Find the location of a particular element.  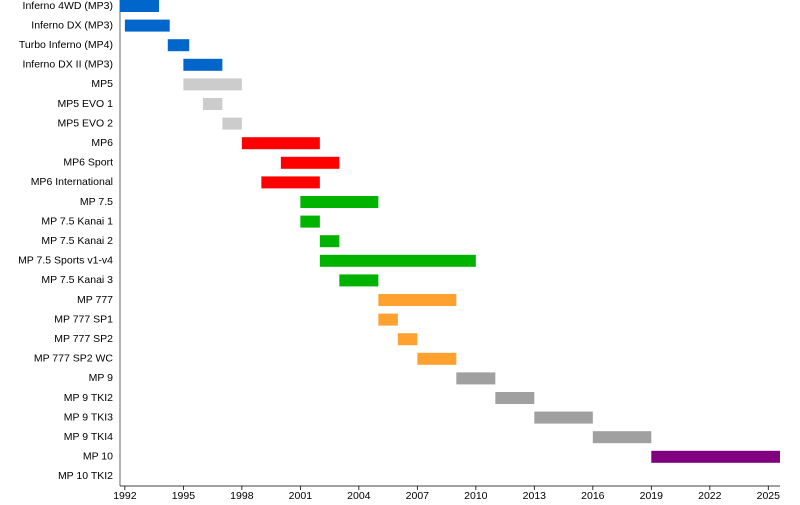

x-tick-label: 1995 is located at coordinates (184, 495).